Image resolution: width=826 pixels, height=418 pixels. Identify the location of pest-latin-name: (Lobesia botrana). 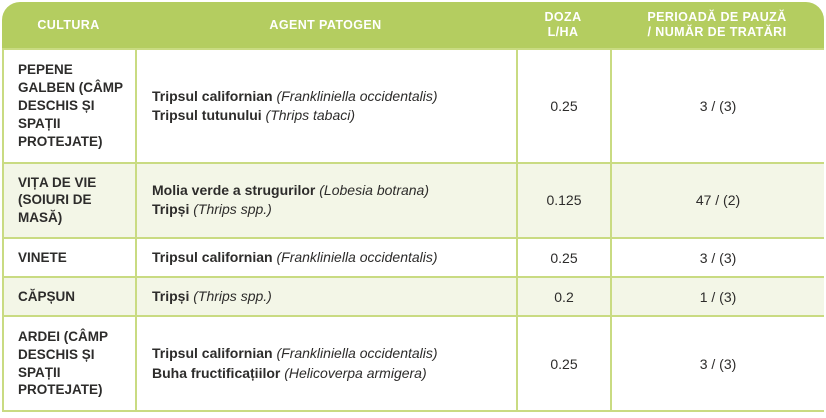
(374, 190).